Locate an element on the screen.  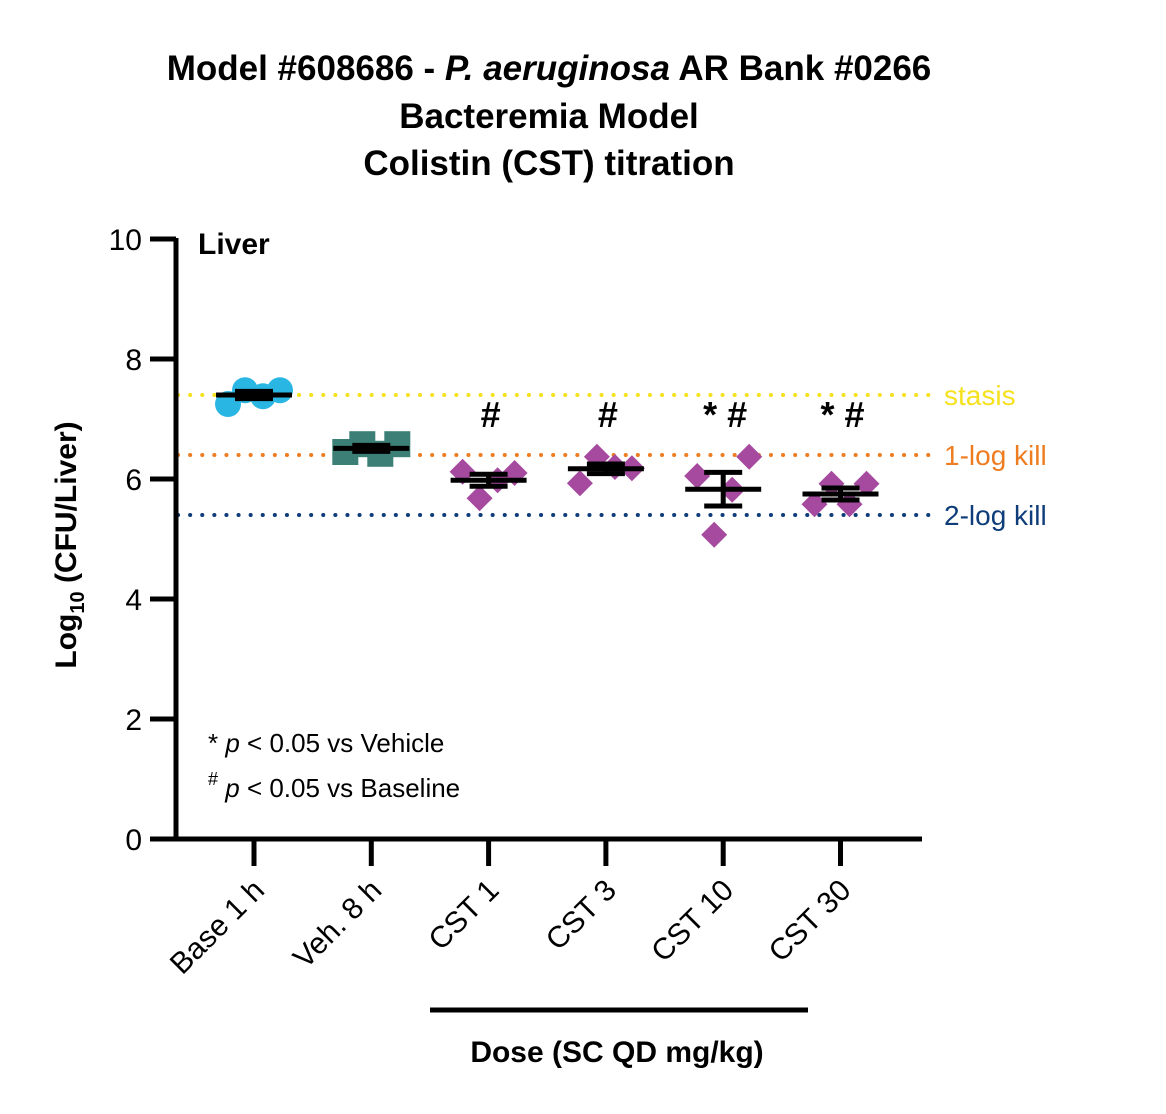
x-tick-label: Veh. 8 h is located at coordinates (337, 924).